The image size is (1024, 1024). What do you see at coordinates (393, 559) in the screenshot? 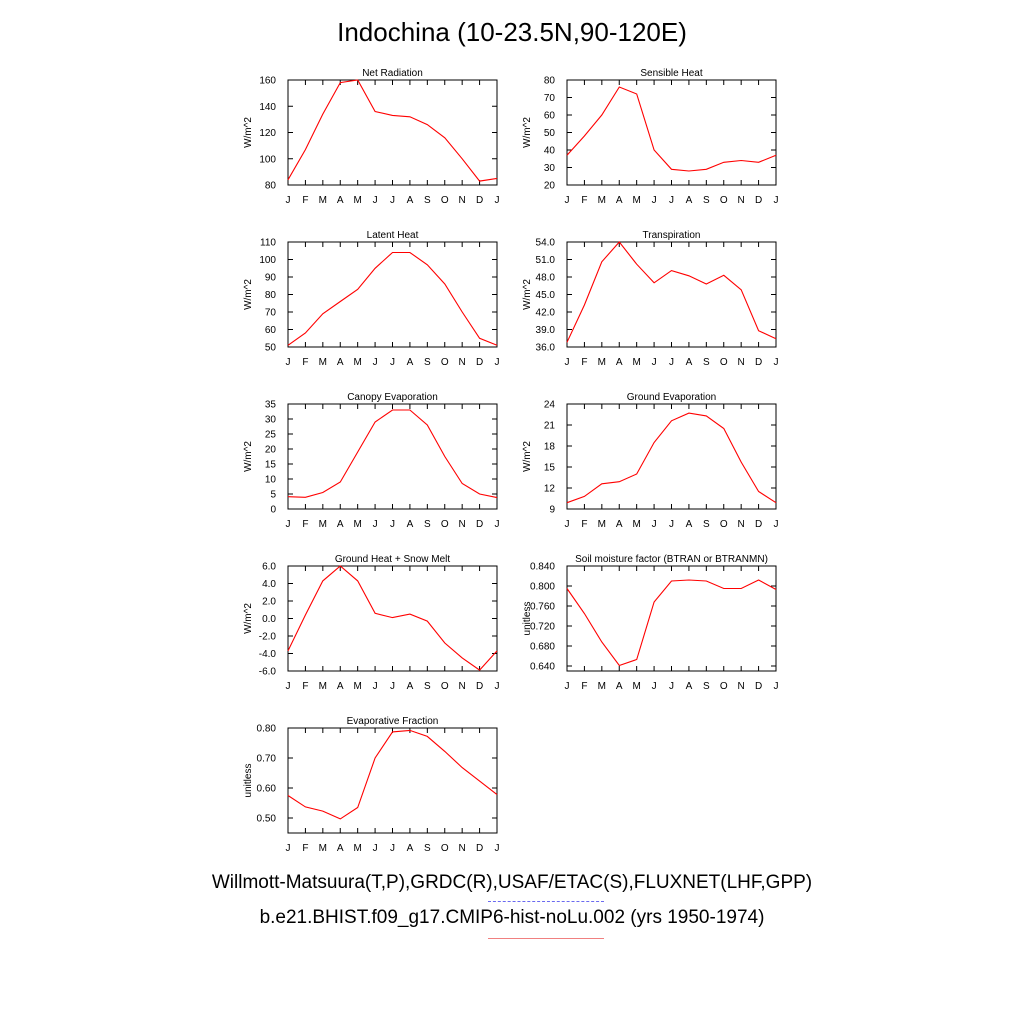
I see `panel-title: Ground Heat + Snow Melt` at bounding box center [393, 559].